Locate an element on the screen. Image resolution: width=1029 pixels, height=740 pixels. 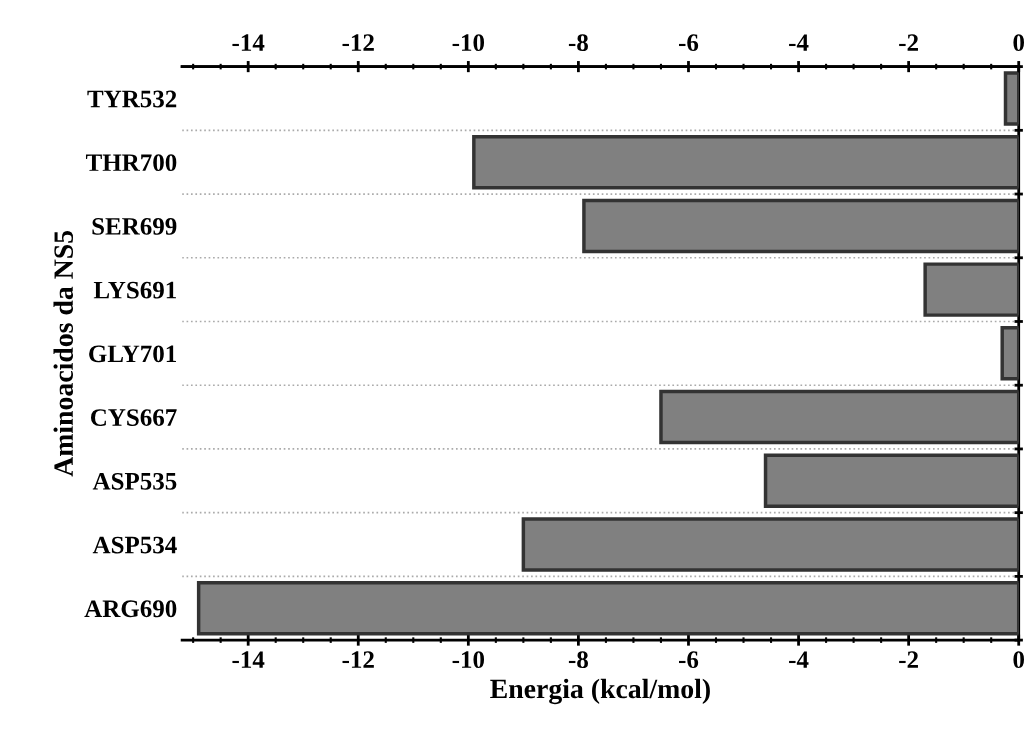
y-tick-label: SER699 is located at coordinates (134, 226).